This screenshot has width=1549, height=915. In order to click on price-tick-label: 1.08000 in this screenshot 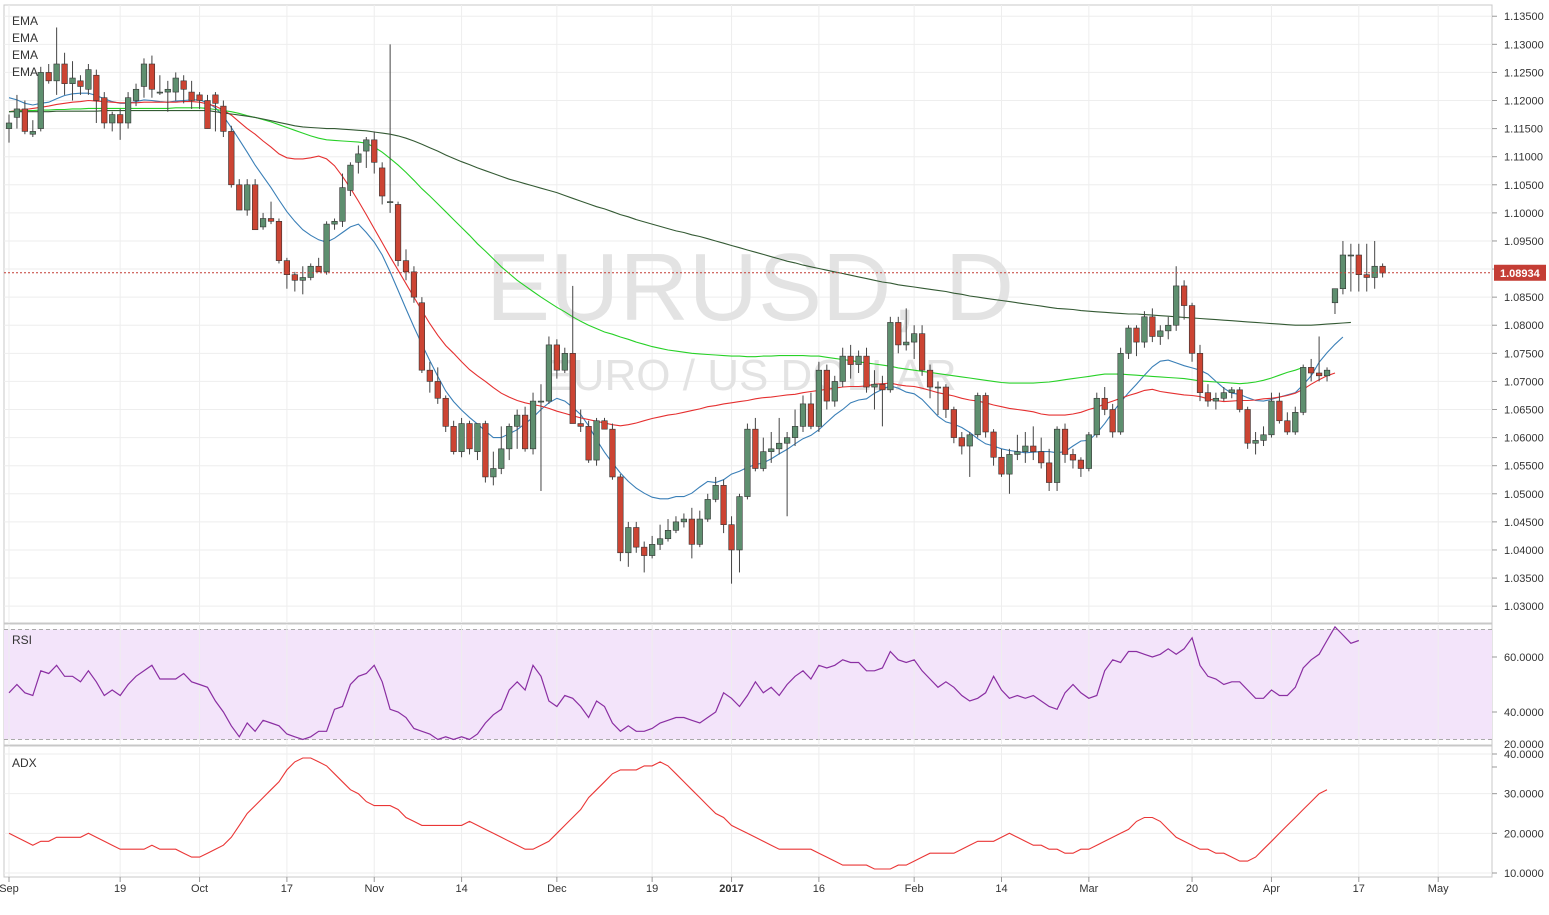, I will do `click(1524, 326)`.